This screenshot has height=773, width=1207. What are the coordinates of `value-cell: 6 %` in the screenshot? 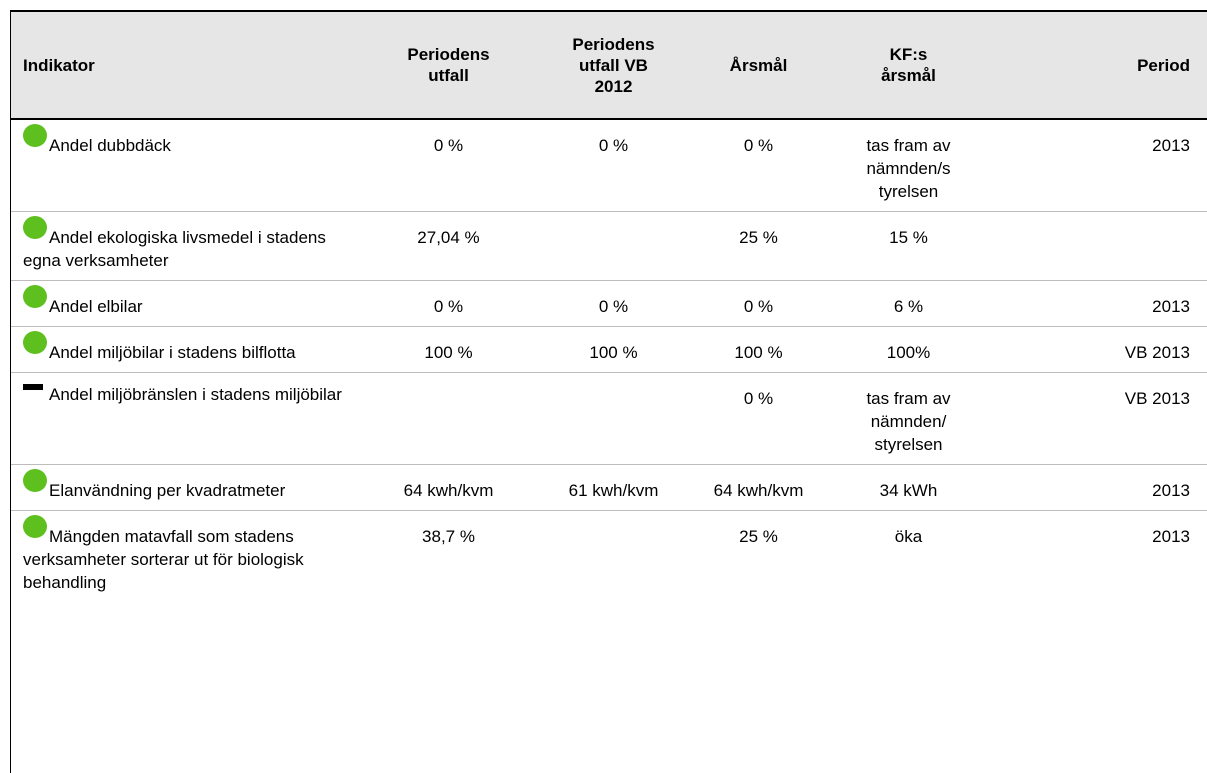 It's located at (908, 303).